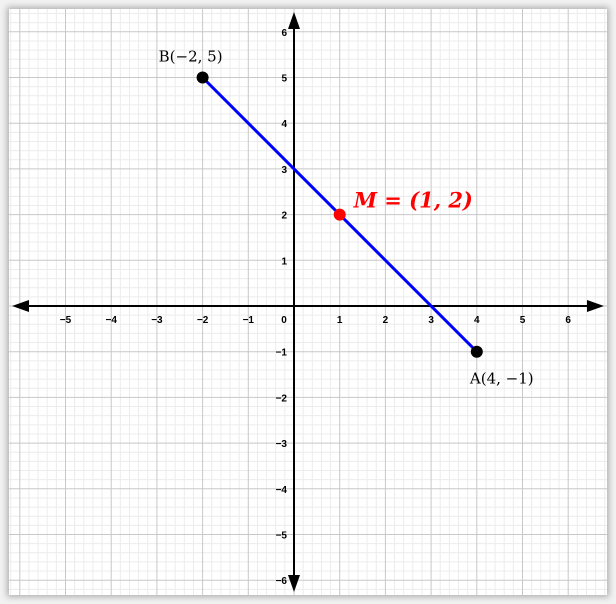 The height and width of the screenshot is (604, 616). Describe the element at coordinates (202, 77) in the screenshot. I see `point-b` at that location.